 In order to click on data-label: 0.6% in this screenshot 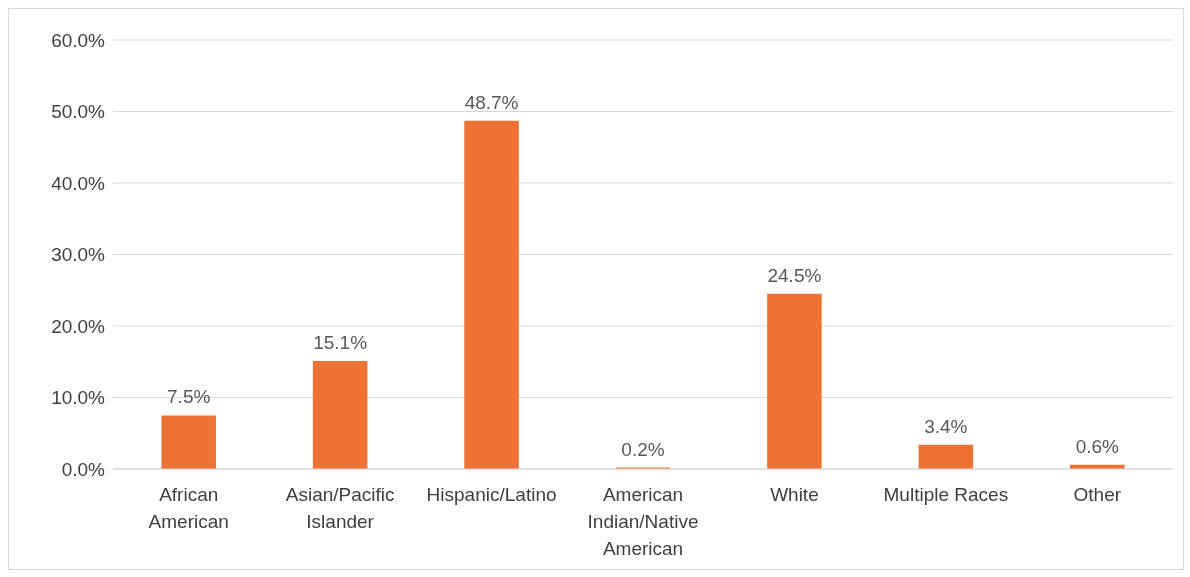, I will do `click(1097, 446)`.